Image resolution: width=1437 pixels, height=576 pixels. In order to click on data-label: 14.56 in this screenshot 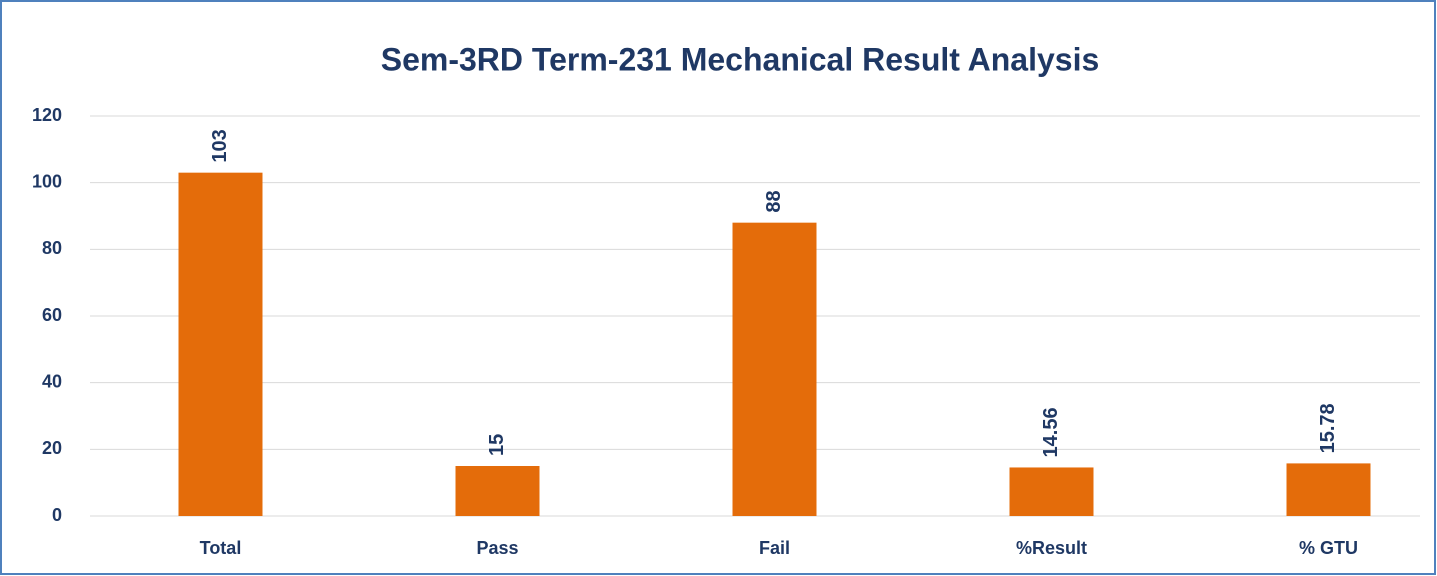, I will do `click(1051, 432)`.